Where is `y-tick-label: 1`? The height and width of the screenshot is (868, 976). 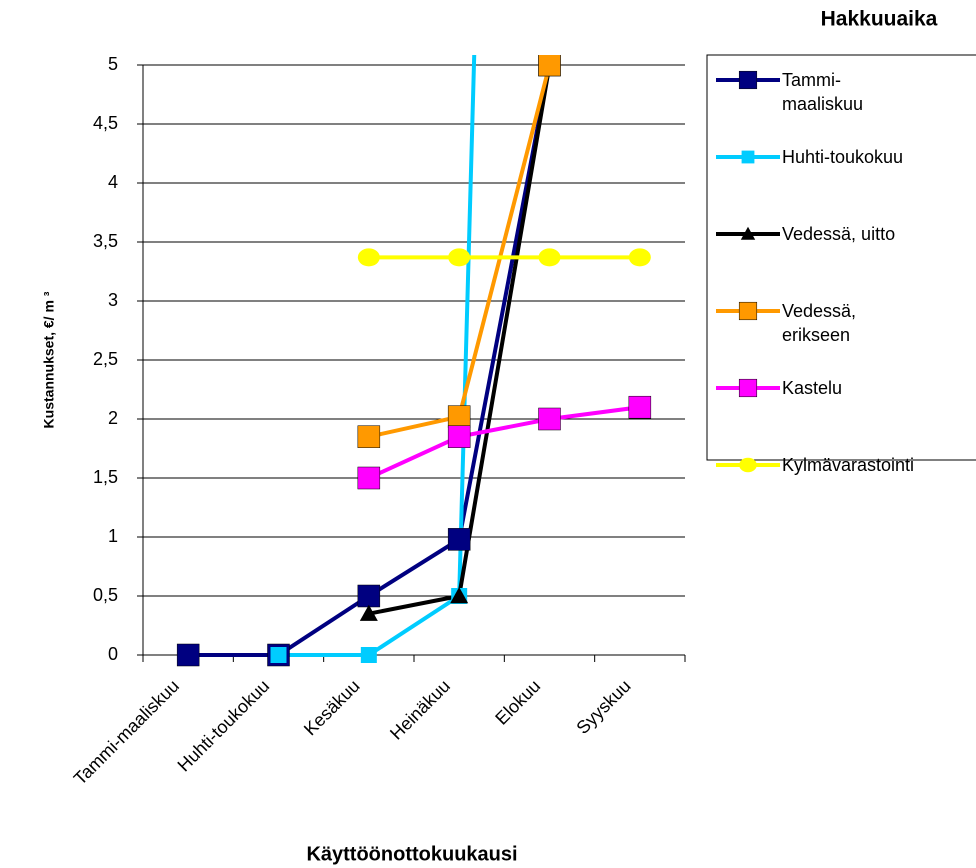 y-tick-label: 1 is located at coordinates (113, 536).